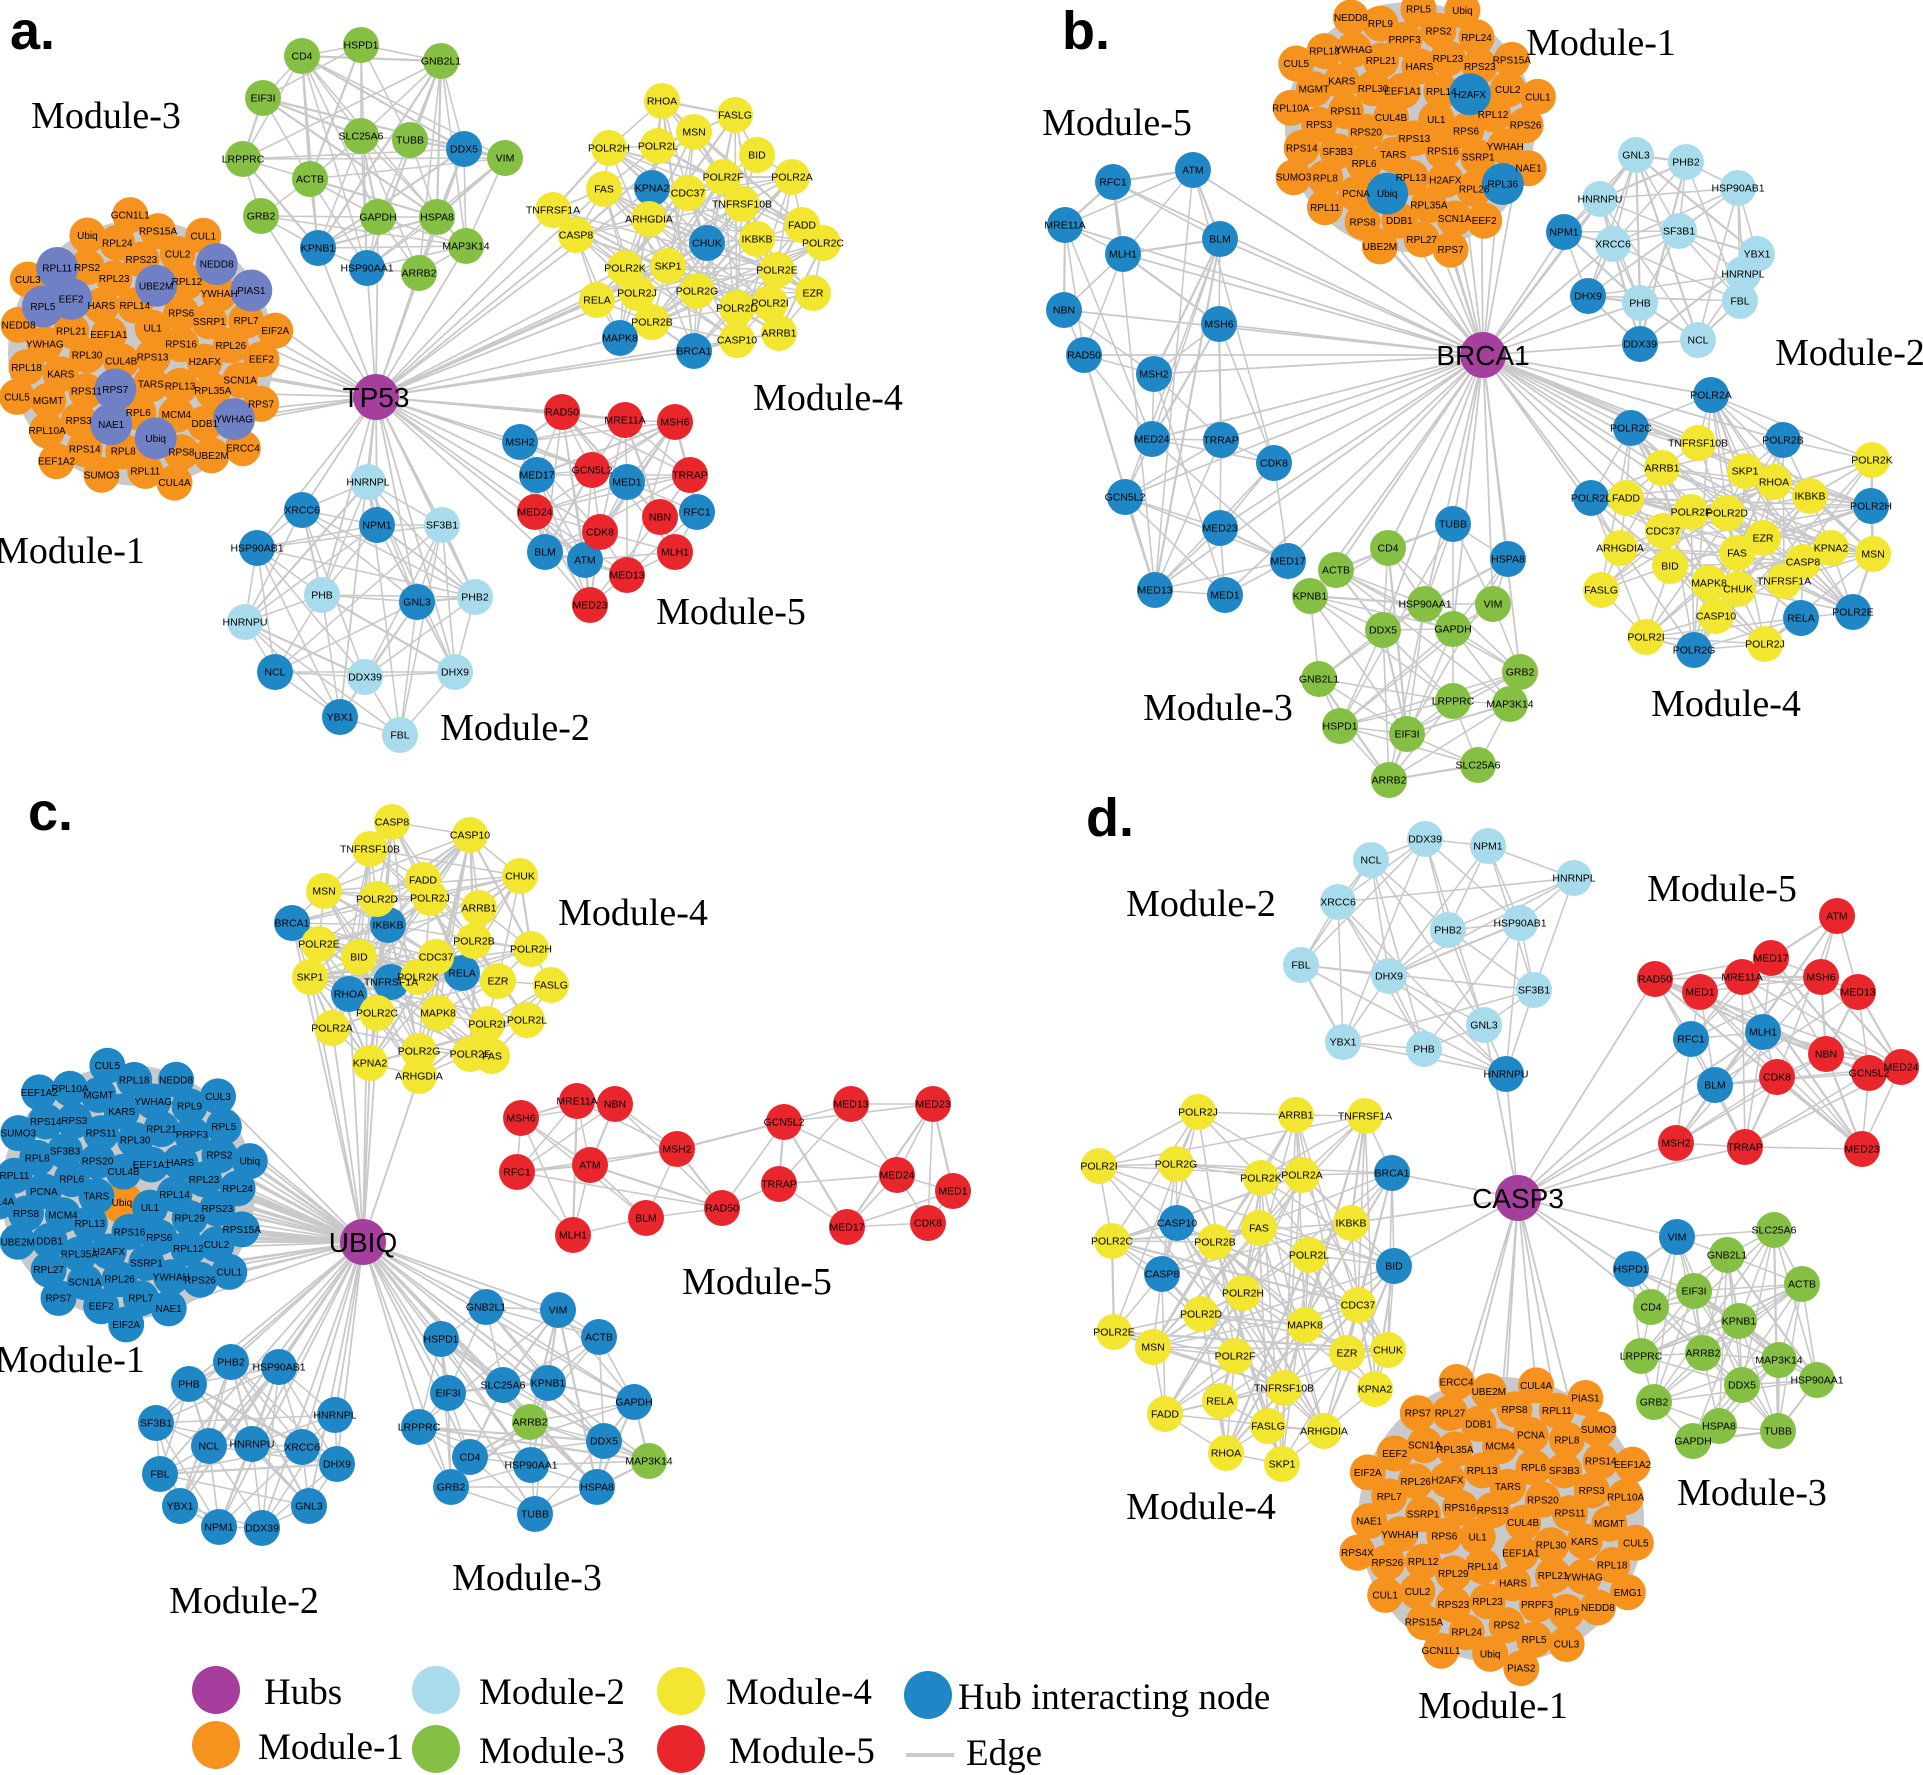 The height and width of the screenshot is (1775, 1923). What do you see at coordinates (1509, 705) in the screenshot?
I see `svg-text: MAP3K14` at bounding box center [1509, 705].